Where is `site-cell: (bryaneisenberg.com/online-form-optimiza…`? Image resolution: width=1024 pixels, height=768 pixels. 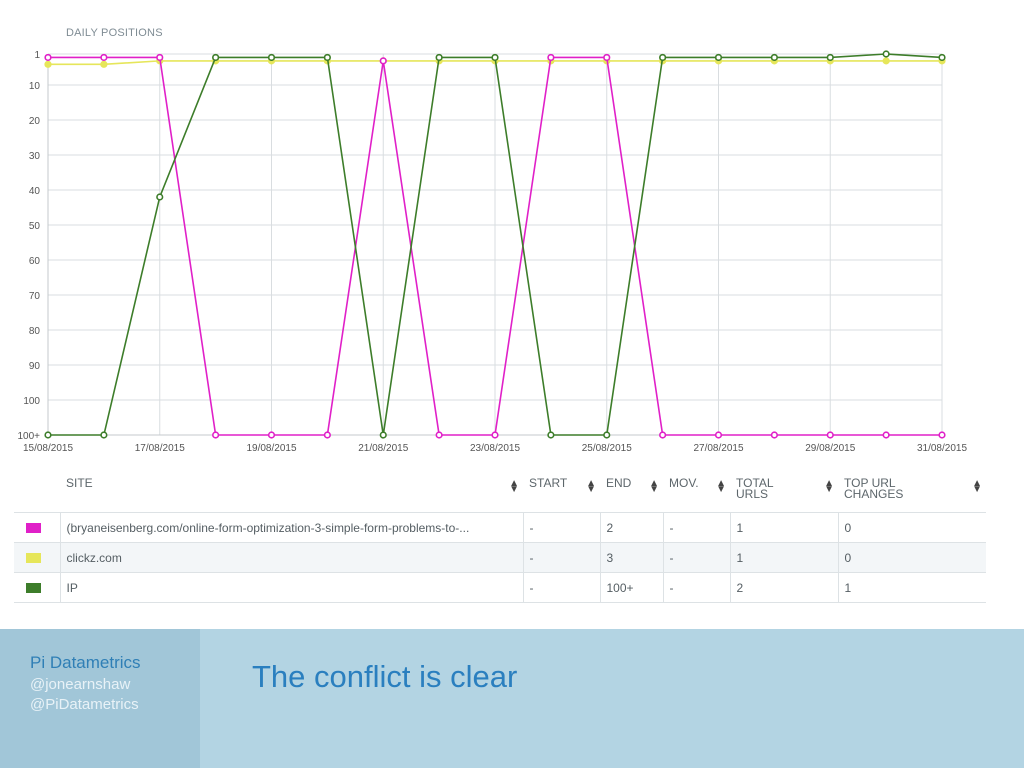
site-cell: (bryaneisenberg.com/online-form-optimiza… is located at coordinates (291, 527).